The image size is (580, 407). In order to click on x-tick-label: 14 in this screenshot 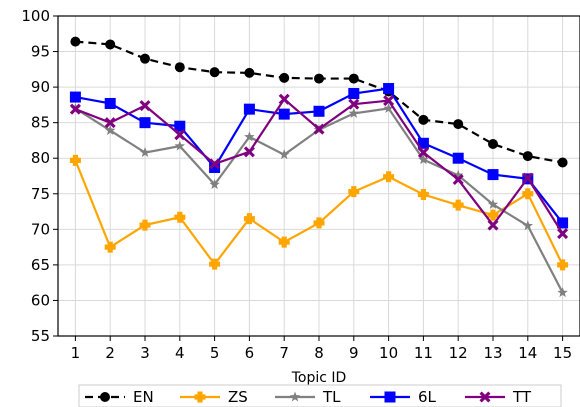, I will do `click(527, 353)`.